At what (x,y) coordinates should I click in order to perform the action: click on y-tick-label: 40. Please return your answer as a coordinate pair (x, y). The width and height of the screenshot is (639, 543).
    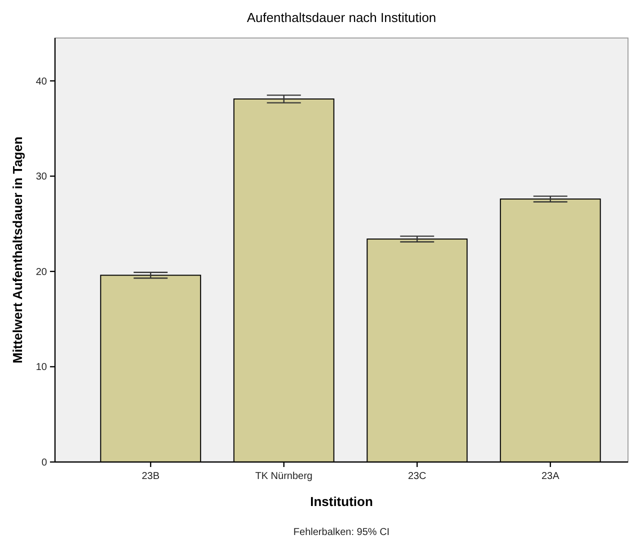
    Looking at the image, I should click on (42, 82).